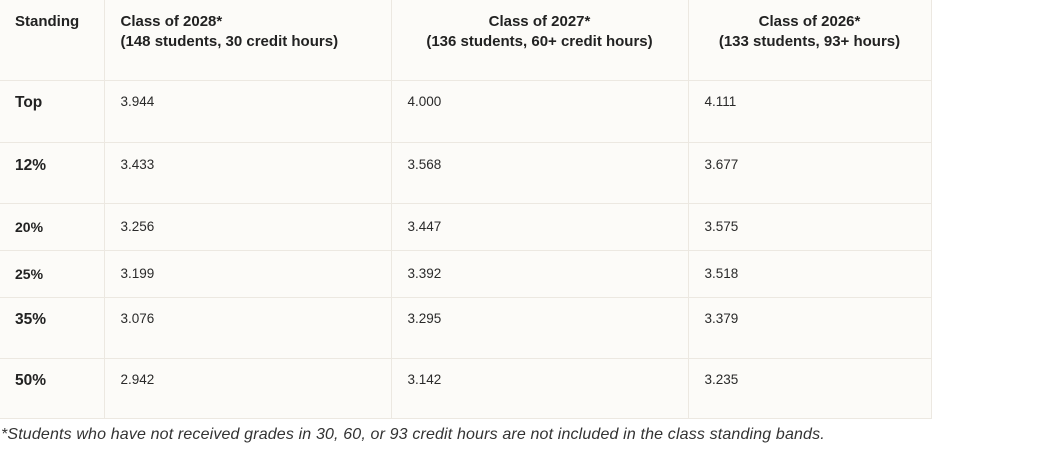 This screenshot has height=459, width=1041. I want to click on standing-label: 50%, so click(31, 380).